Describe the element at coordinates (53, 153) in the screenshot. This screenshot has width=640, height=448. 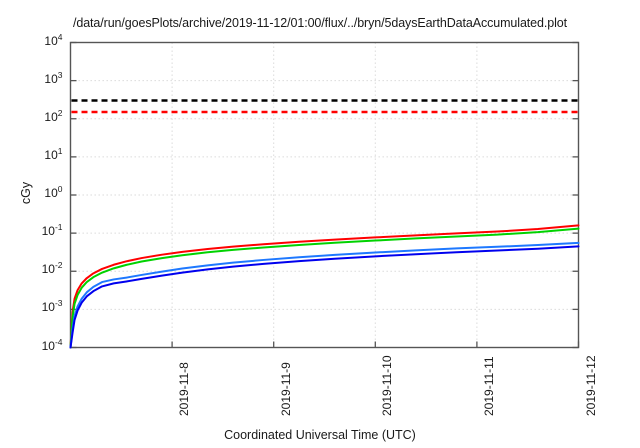
I see `y-tick-label: 10¹` at that location.